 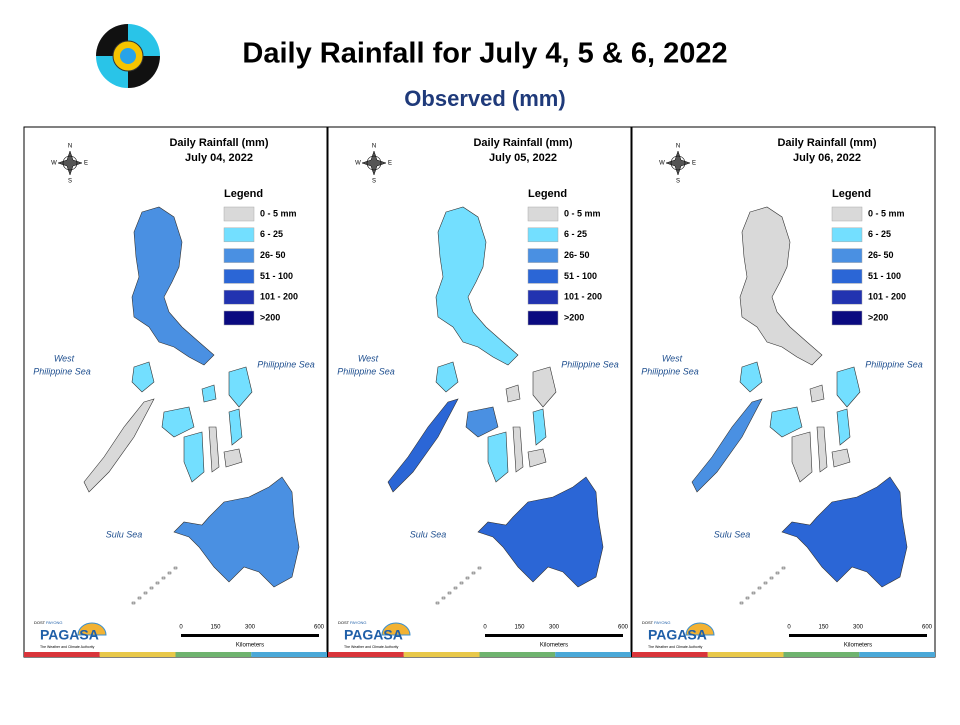 What do you see at coordinates (700, 629) in the screenshot?
I see `logo-umbrella` at bounding box center [700, 629].